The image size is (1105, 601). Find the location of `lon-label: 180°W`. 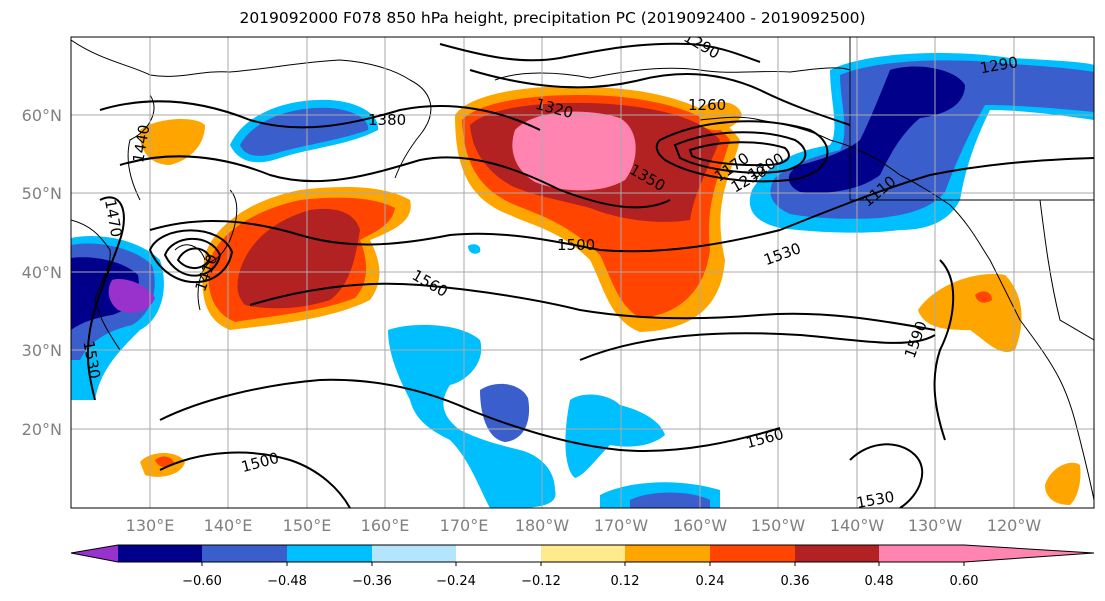

lon-label: 180°W is located at coordinates (542, 525).